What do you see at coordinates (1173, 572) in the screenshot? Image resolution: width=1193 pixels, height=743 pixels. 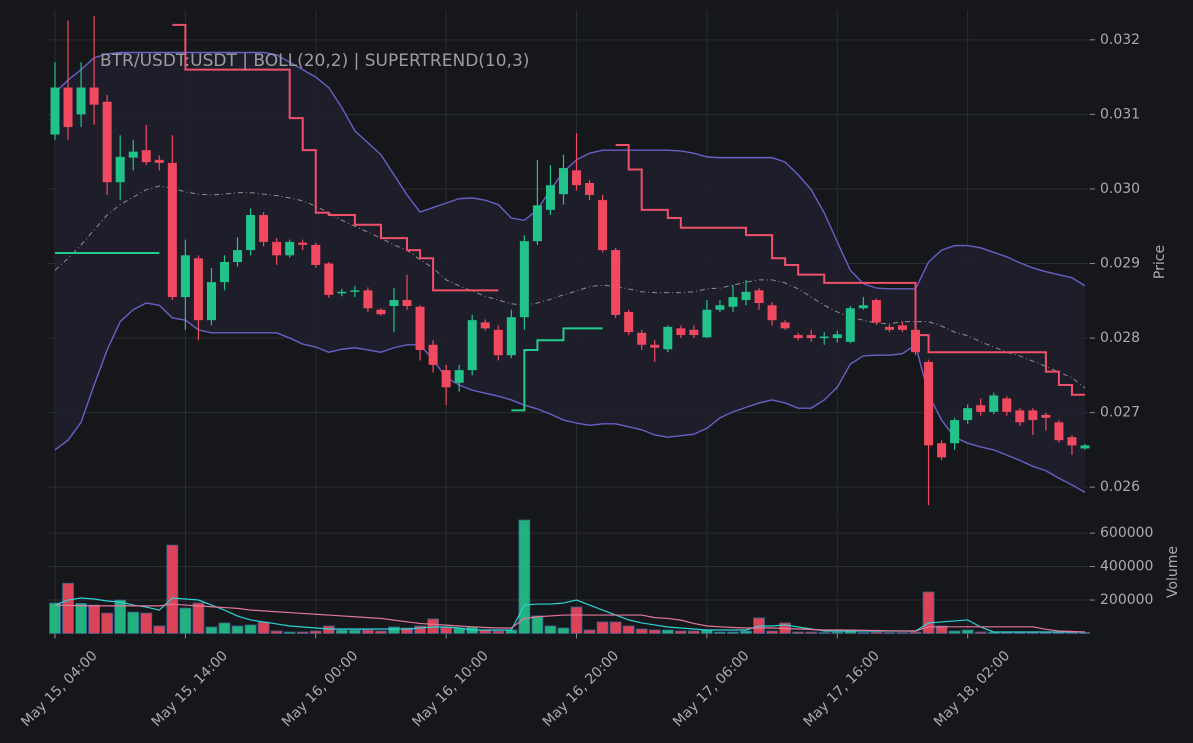 I see `y-axis-label: Volume` at bounding box center [1173, 572].